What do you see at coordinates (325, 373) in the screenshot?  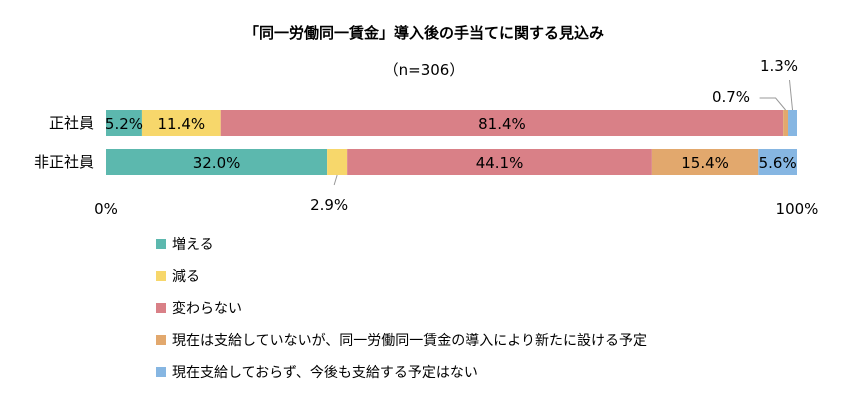 I see `legend-label: 現在支給しておらず、今後も支給する予定はない` at bounding box center [325, 373].